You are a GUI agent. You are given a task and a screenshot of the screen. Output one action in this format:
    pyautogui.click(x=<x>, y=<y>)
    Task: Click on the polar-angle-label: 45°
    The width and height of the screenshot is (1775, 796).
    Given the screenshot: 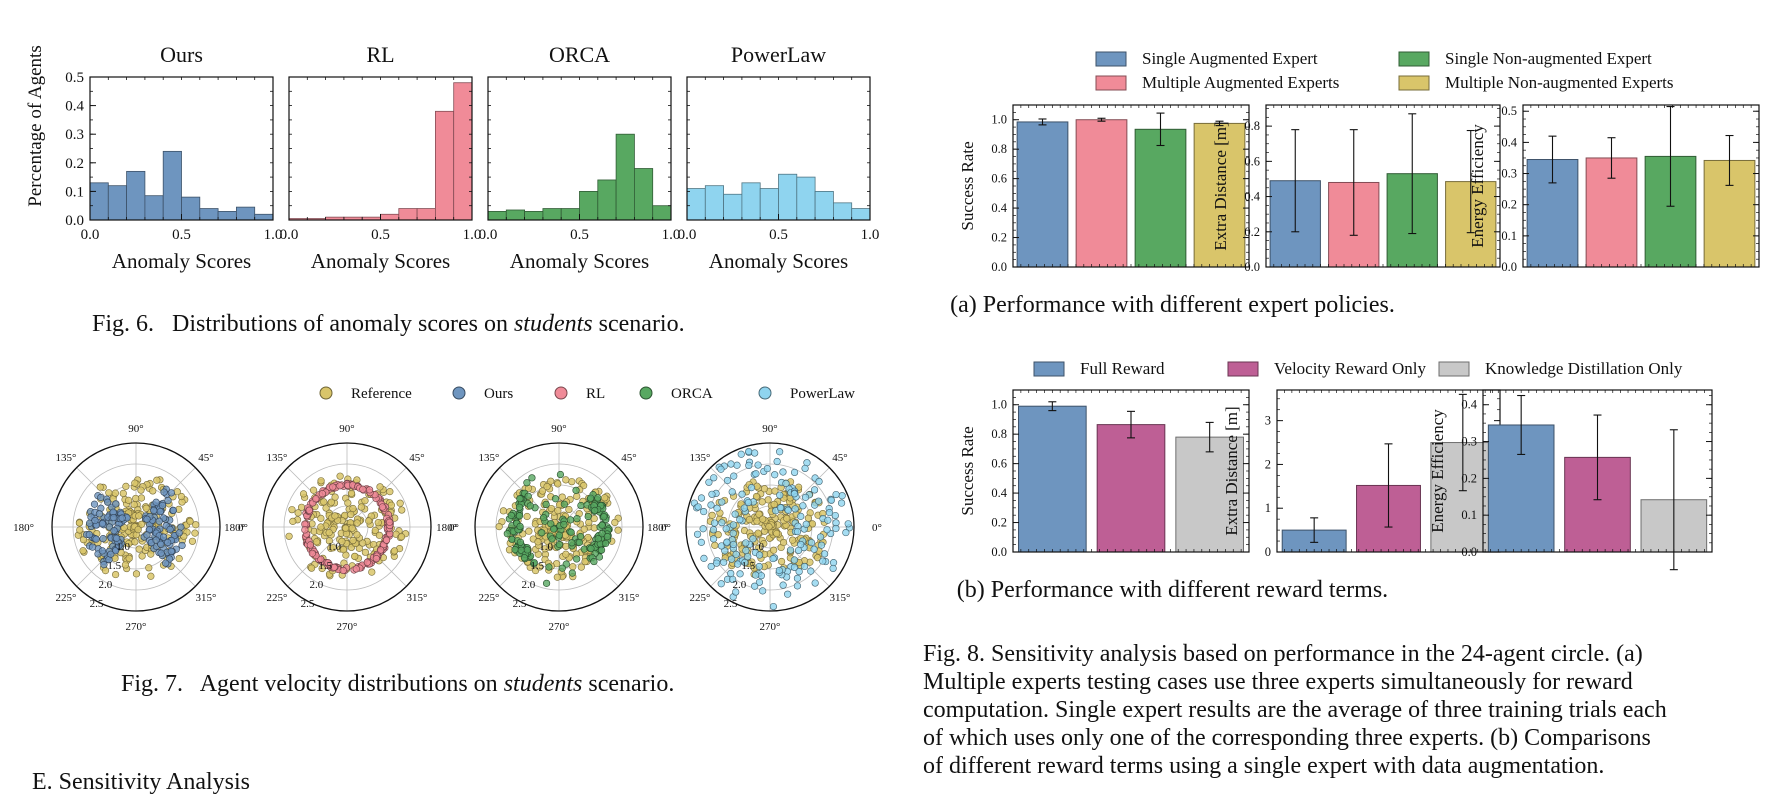 What is the action you would take?
    pyautogui.click(x=628, y=458)
    